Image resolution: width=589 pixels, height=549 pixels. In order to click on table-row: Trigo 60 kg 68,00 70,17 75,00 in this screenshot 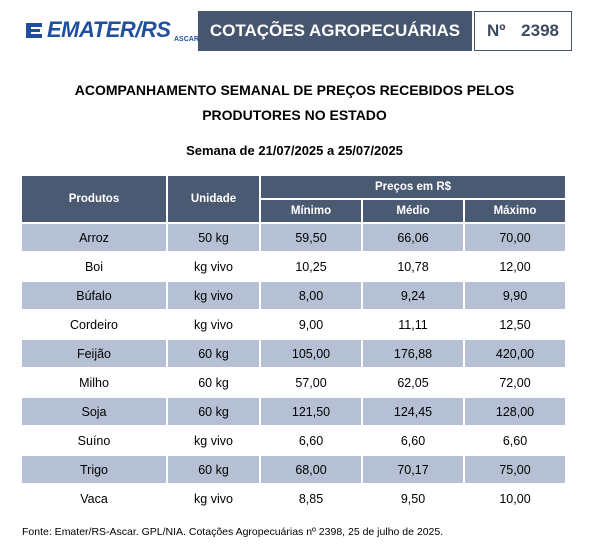, I will do `click(293, 469)`.